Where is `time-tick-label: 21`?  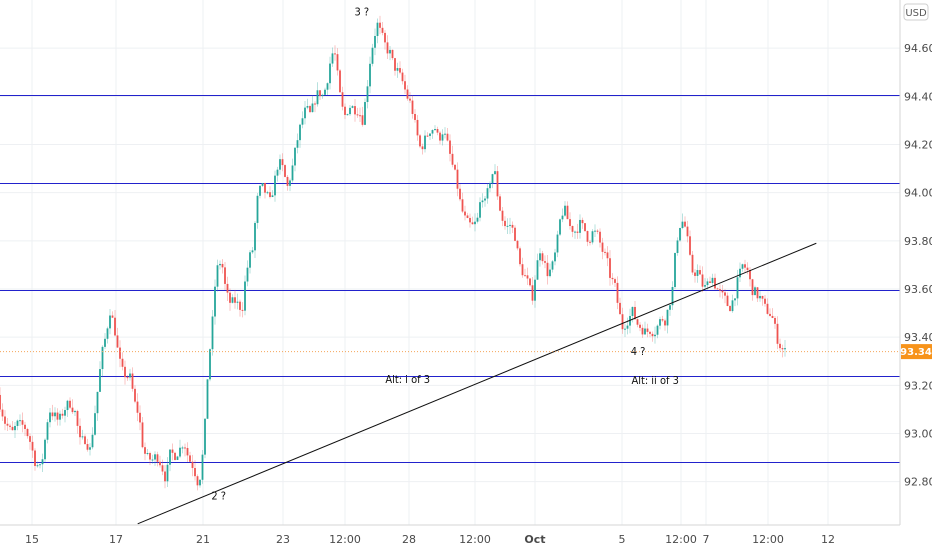
time-tick-label: 21 is located at coordinates (203, 539).